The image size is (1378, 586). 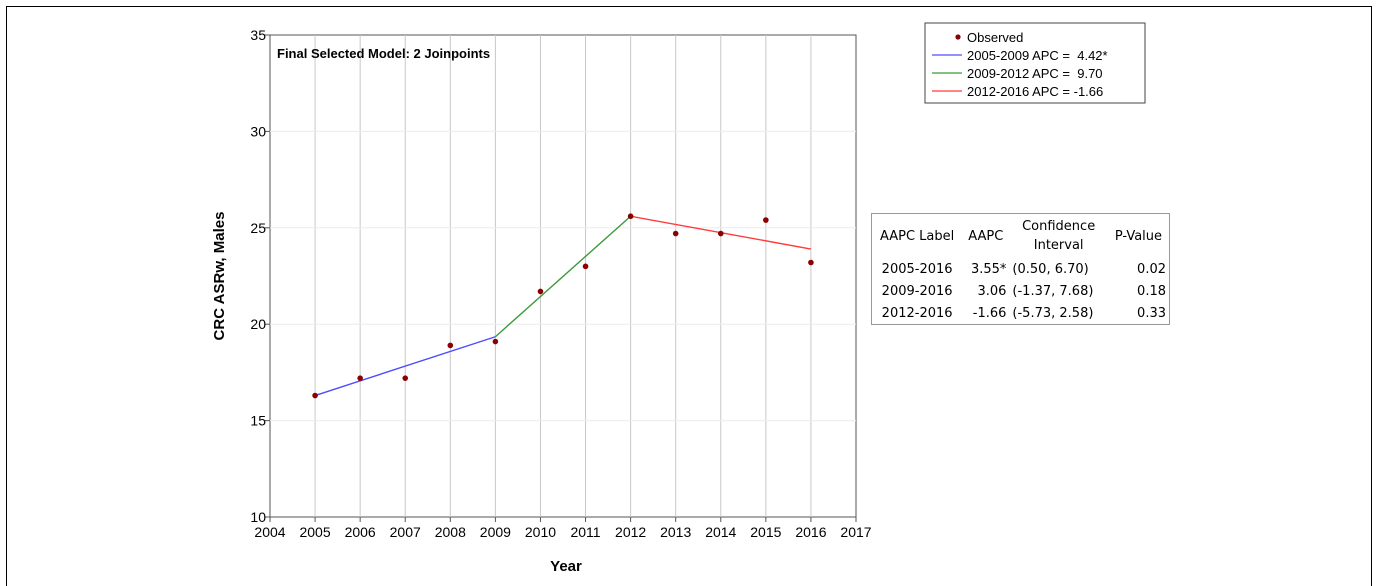 What do you see at coordinates (540, 532) in the screenshot?
I see `x-tick-label: 2010` at bounding box center [540, 532].